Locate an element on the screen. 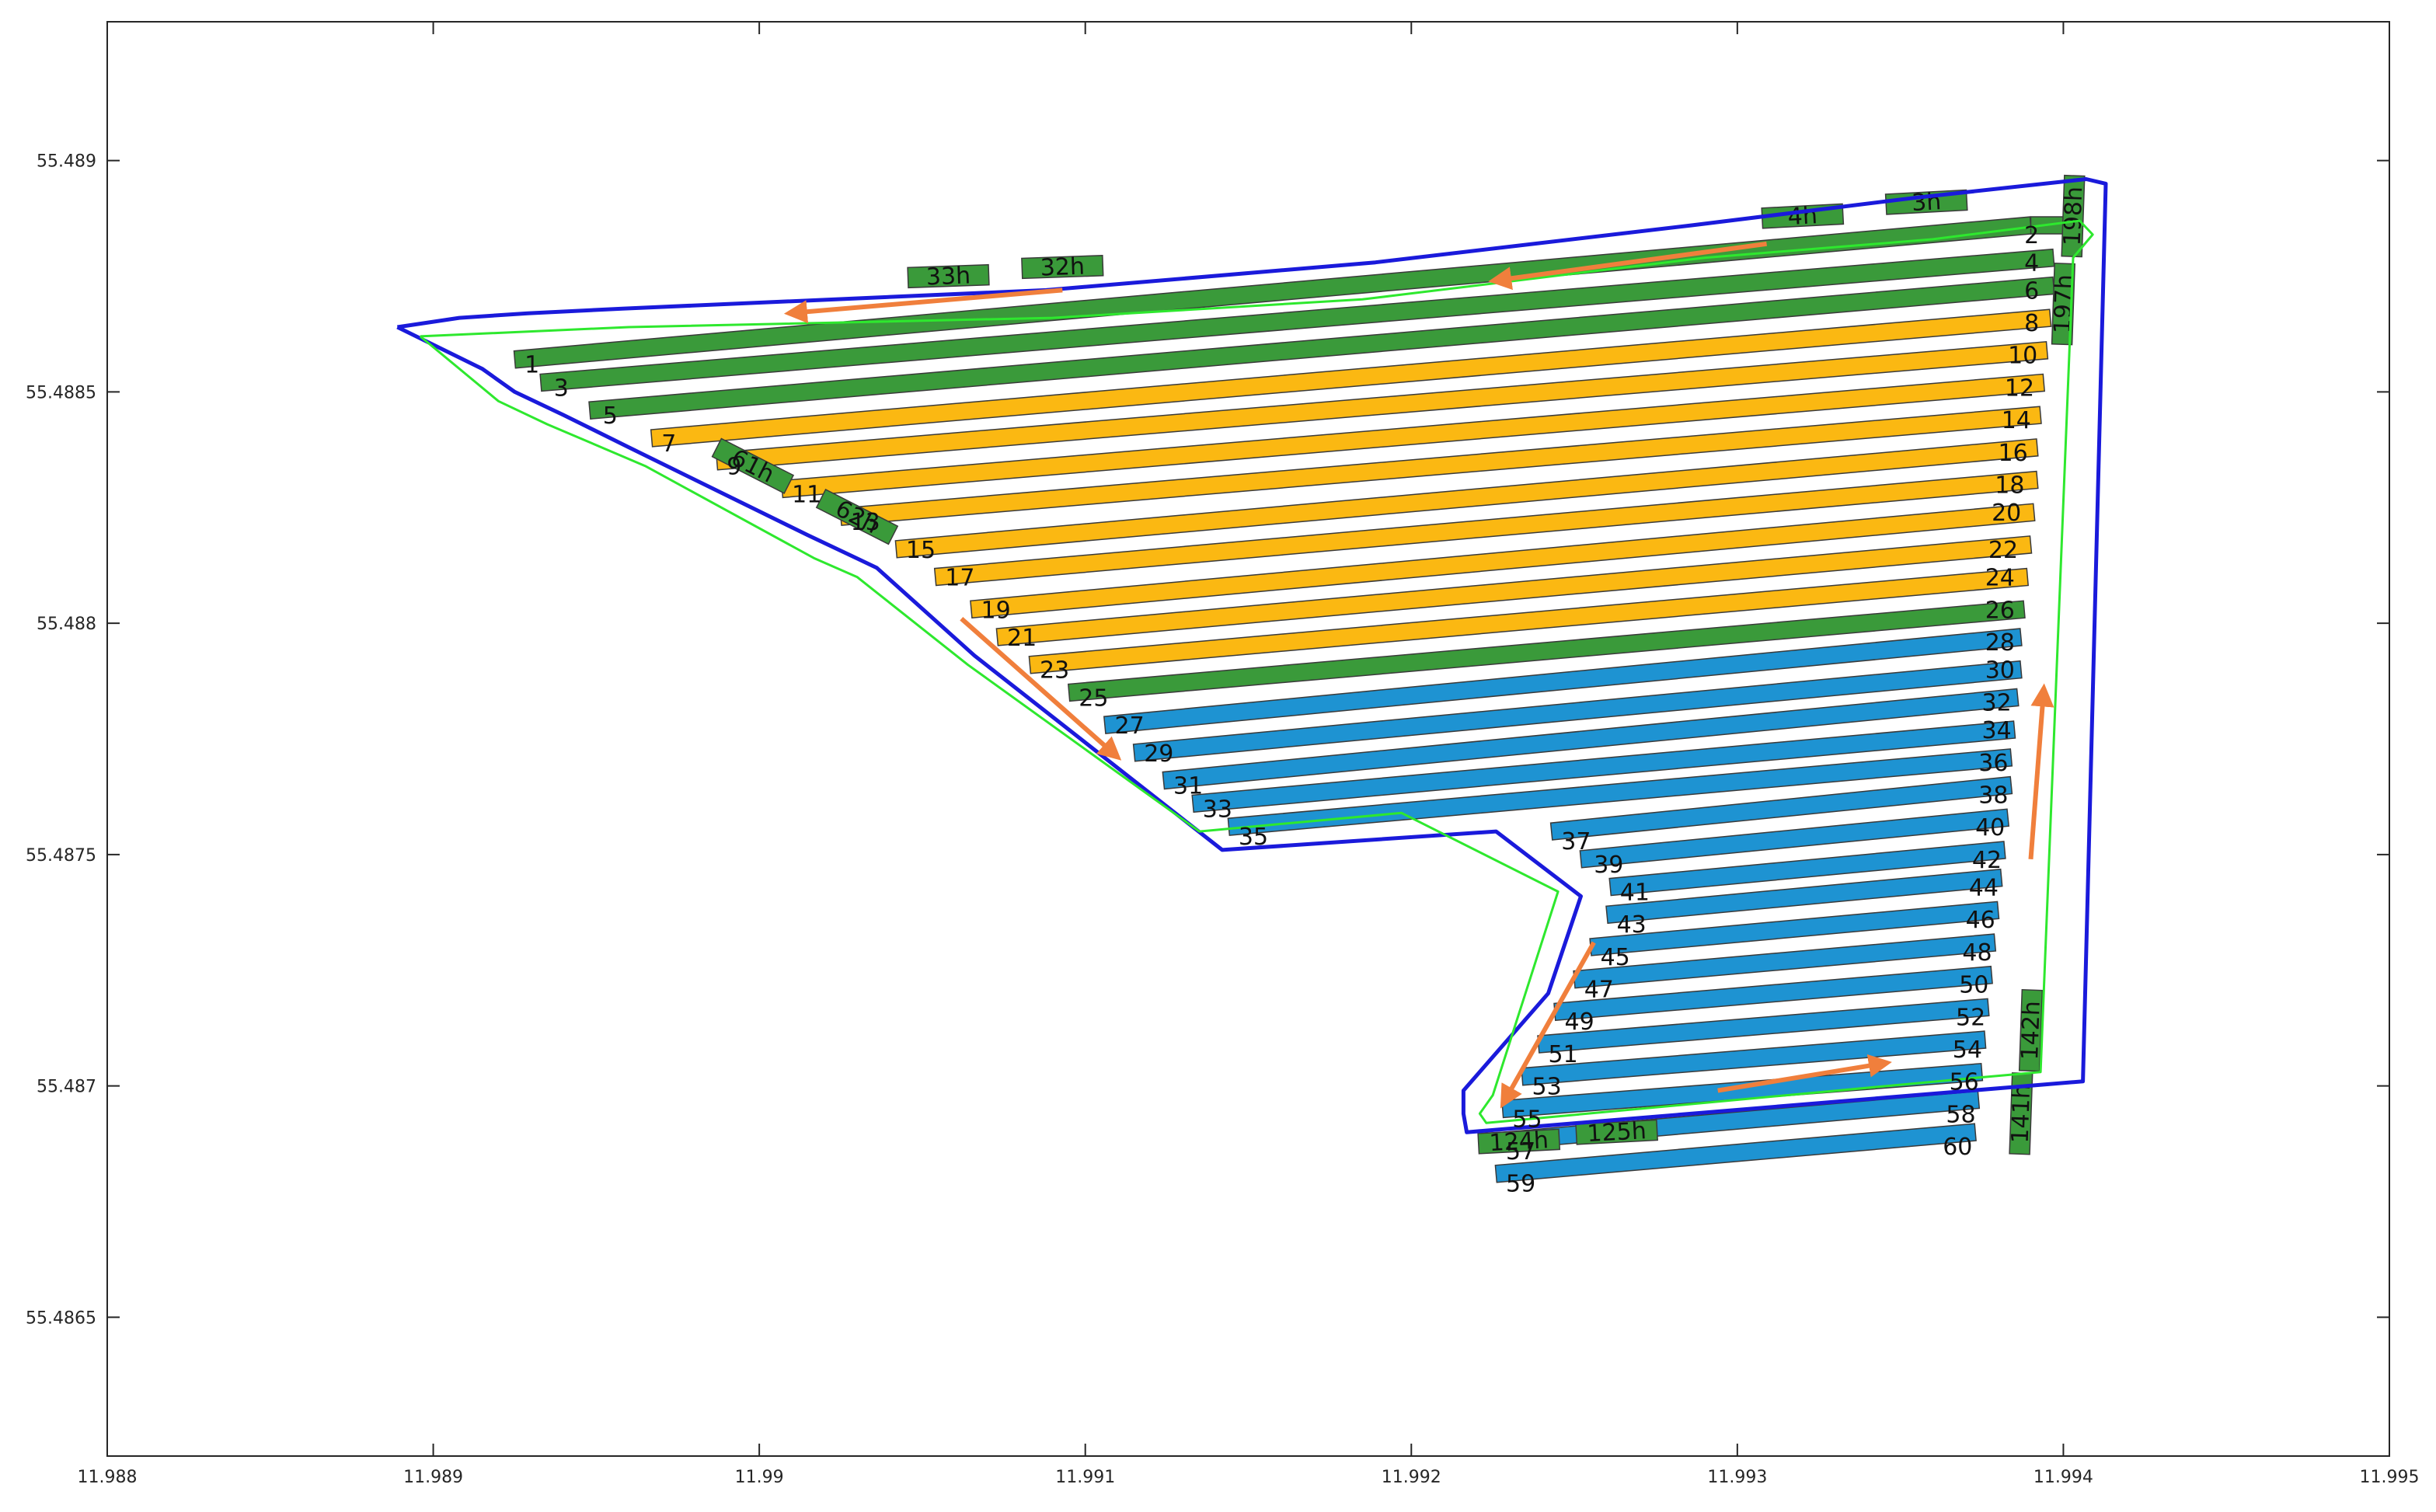  strip-label-22: 22 is located at coordinates (2003, 550).